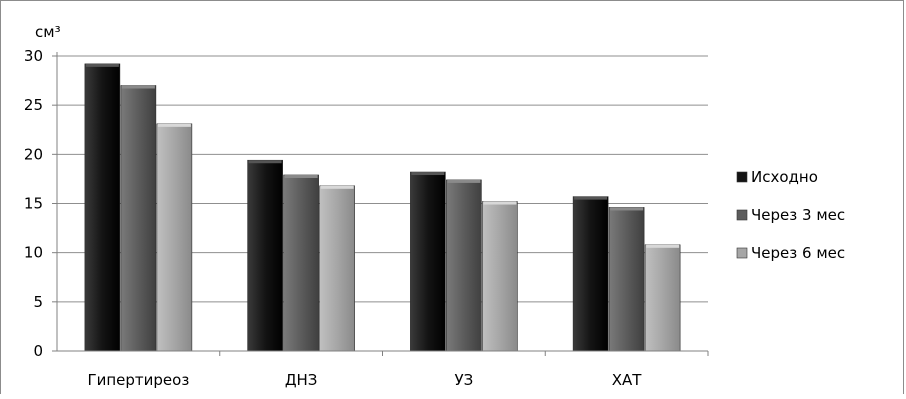 Image resolution: width=906 pixels, height=399 pixels. Describe the element at coordinates (301, 380) in the screenshot. I see `x-category-label: ДНЗ` at that location.